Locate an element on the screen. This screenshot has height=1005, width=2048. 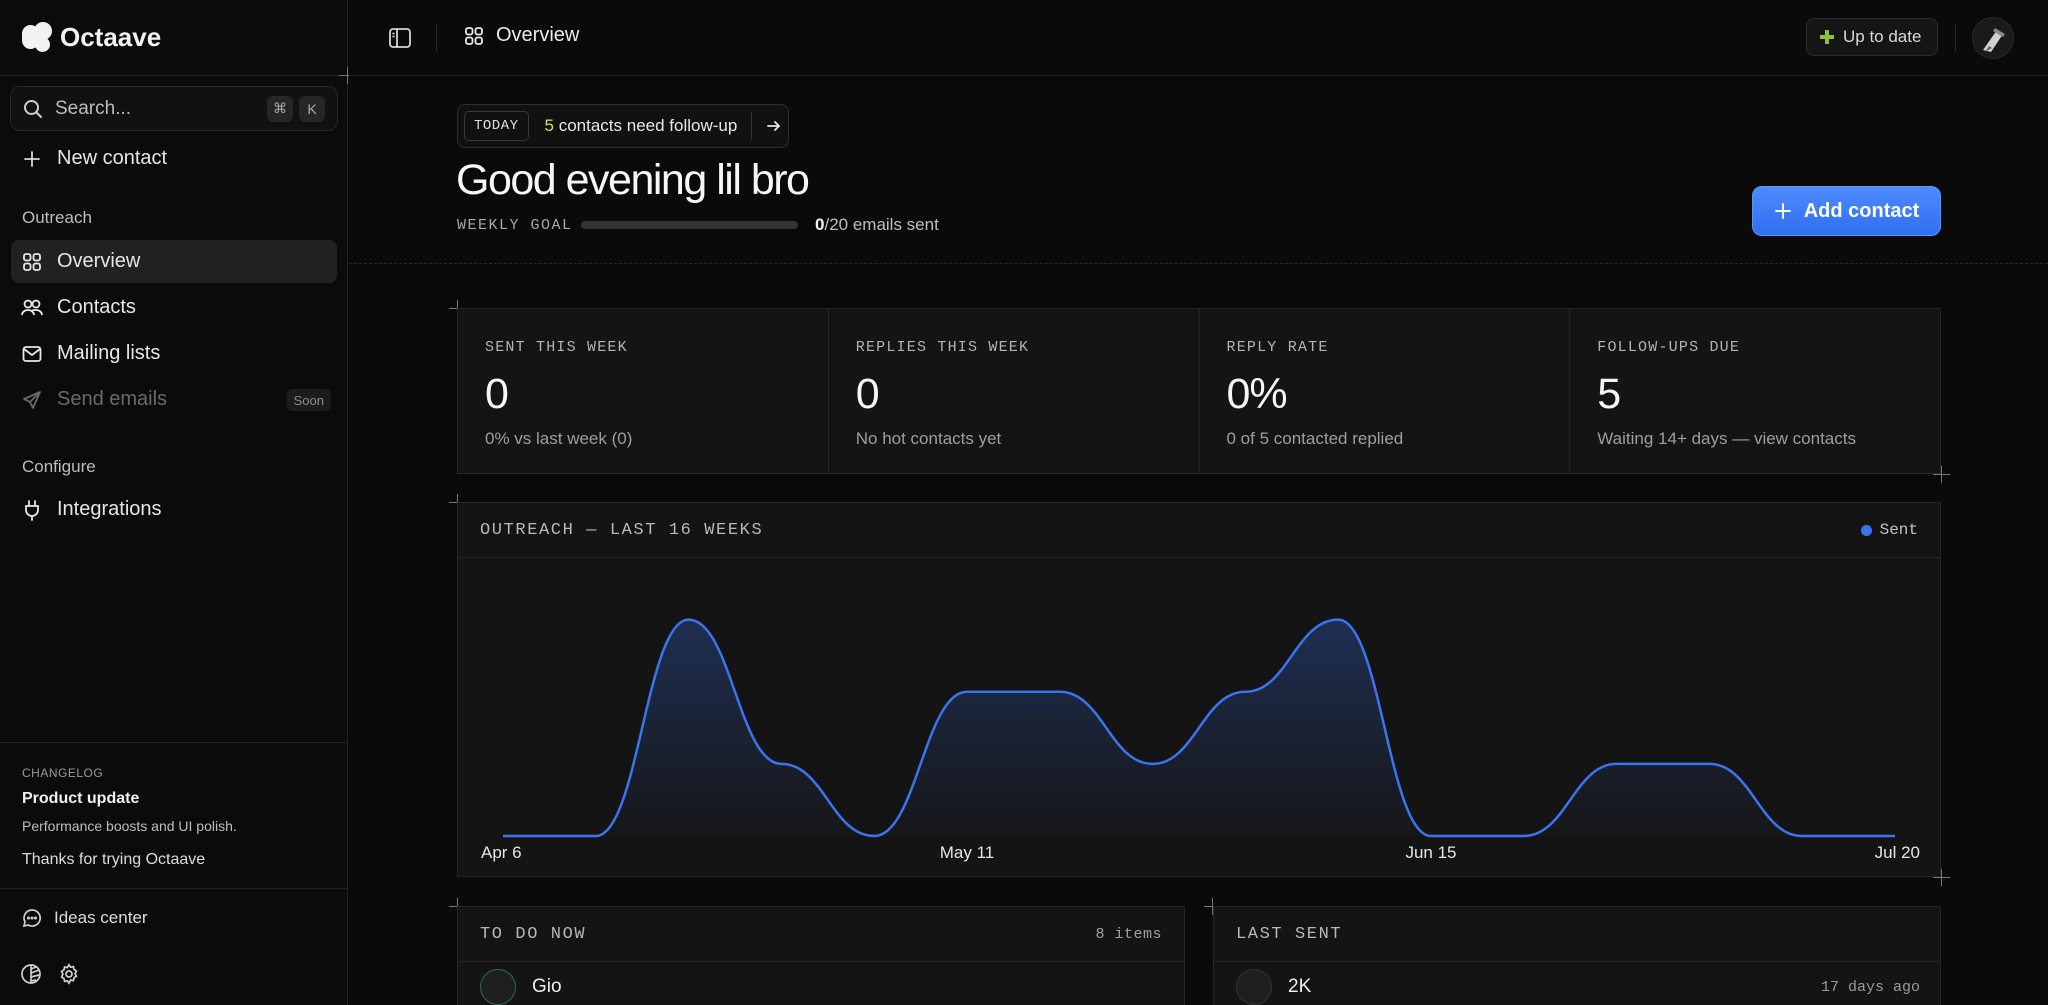
todo-row-name: Gio is located at coordinates (547, 986).